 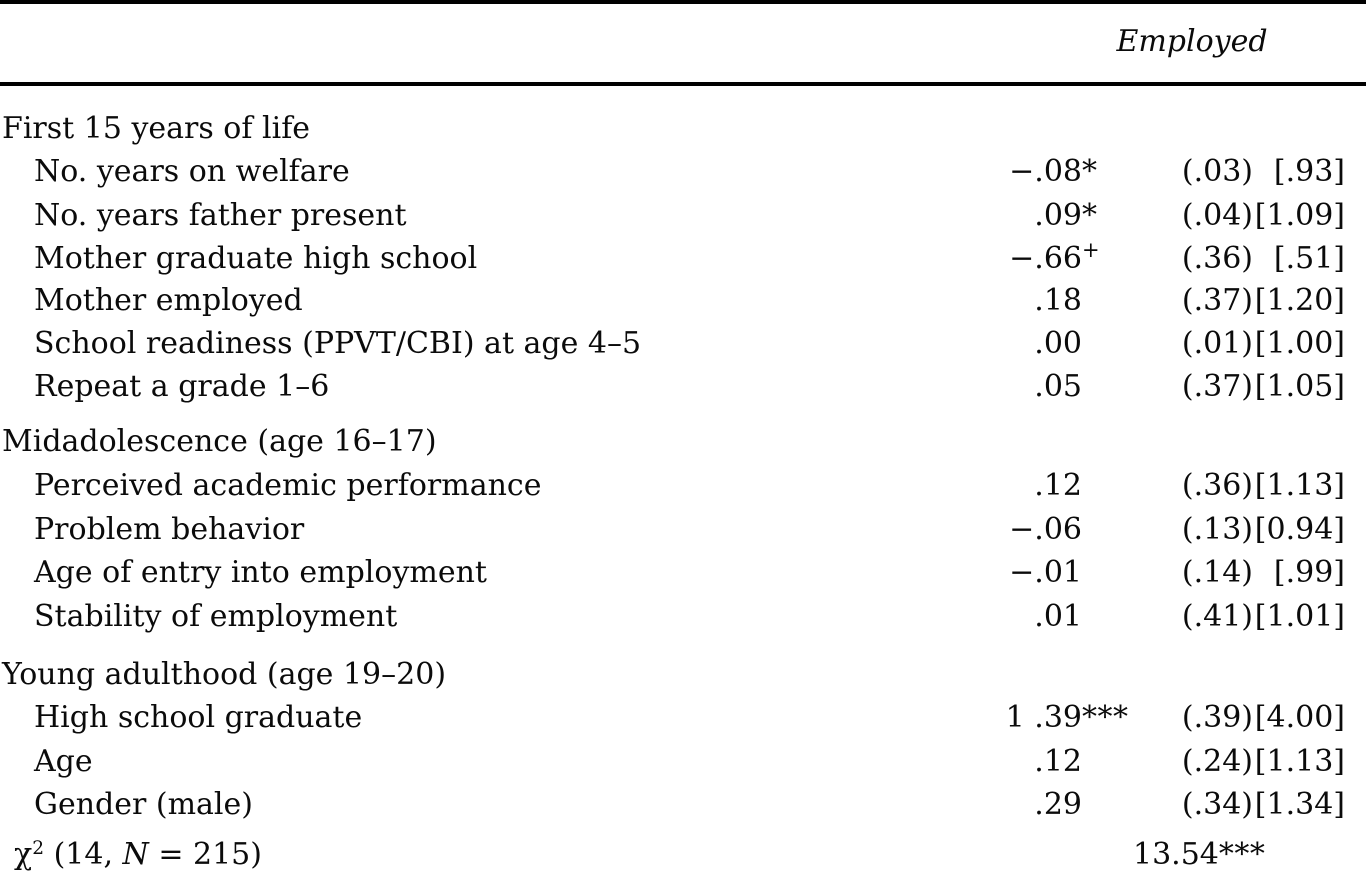 I want to click on section-title: Young adulthood (age 19–20), so click(x=224, y=674).